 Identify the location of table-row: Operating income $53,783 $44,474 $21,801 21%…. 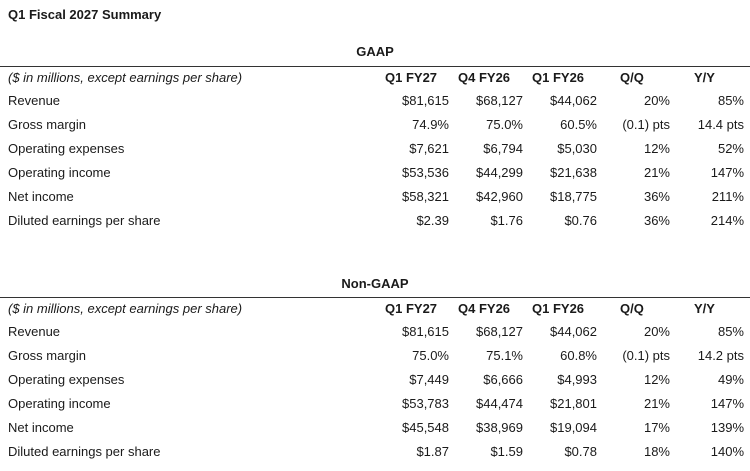
(375, 404).